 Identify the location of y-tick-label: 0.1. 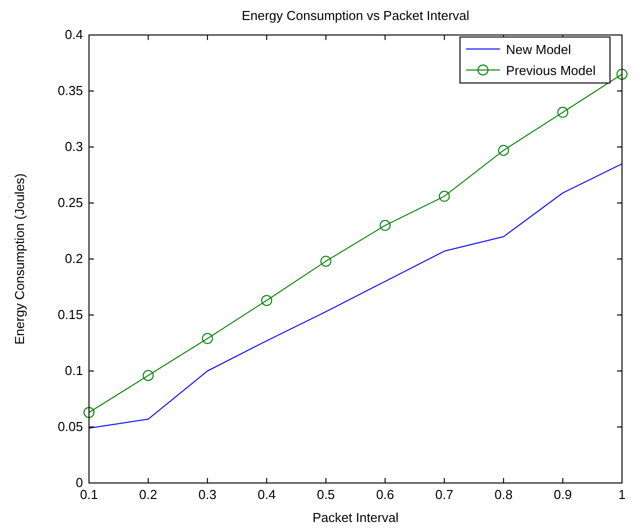
(73, 370).